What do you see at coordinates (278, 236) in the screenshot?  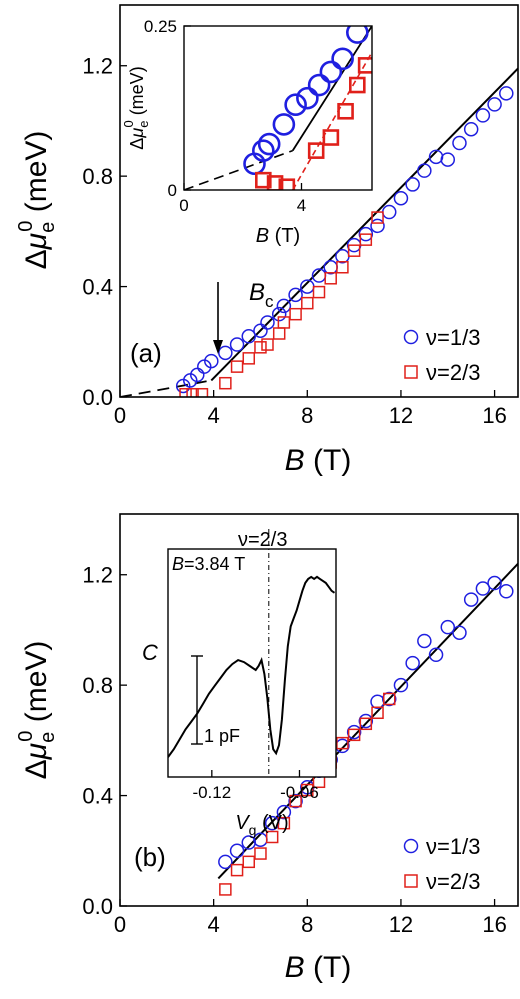 I see `inset-a-xlabel: B (T)` at bounding box center [278, 236].